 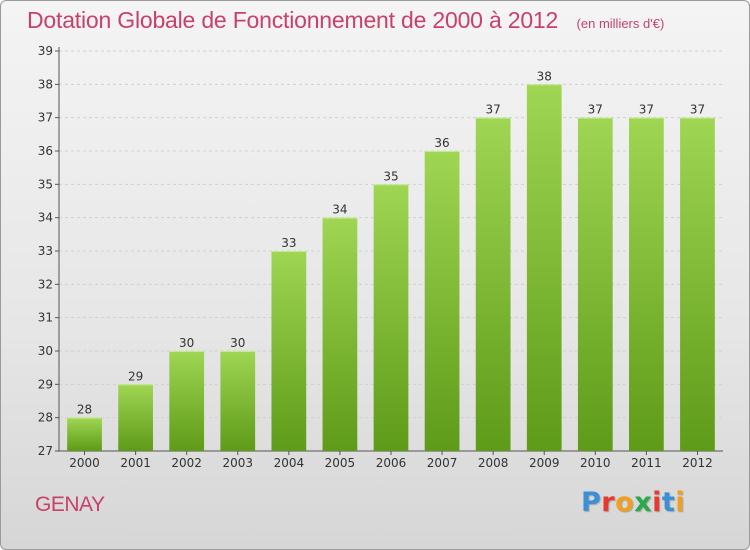 What do you see at coordinates (45, 84) in the screenshot?
I see `y-tick-label: 38` at bounding box center [45, 84].